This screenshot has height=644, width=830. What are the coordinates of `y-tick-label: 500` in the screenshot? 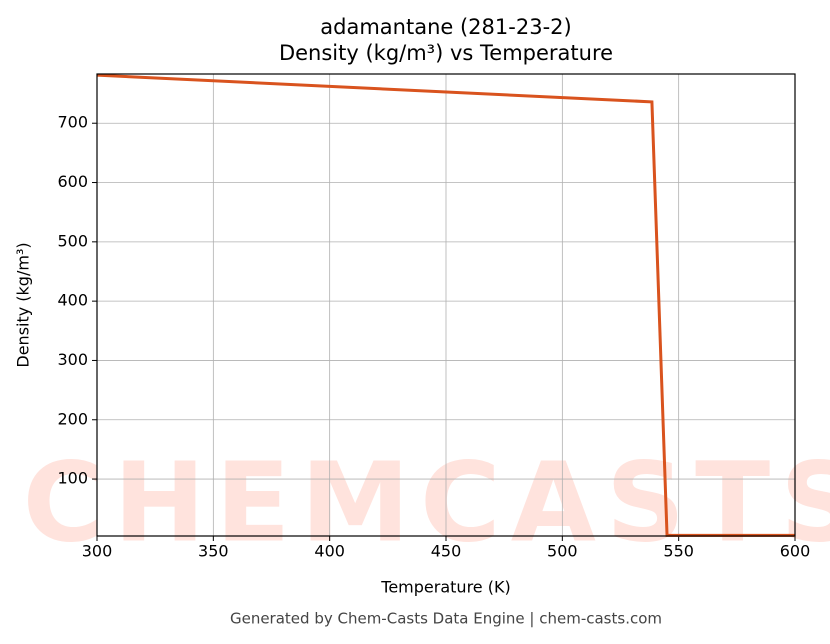 It's located at (72, 240).